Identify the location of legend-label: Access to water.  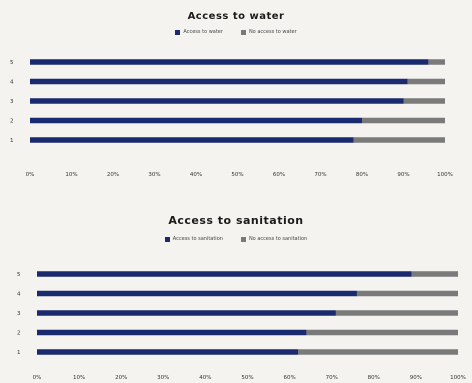
(203, 32).